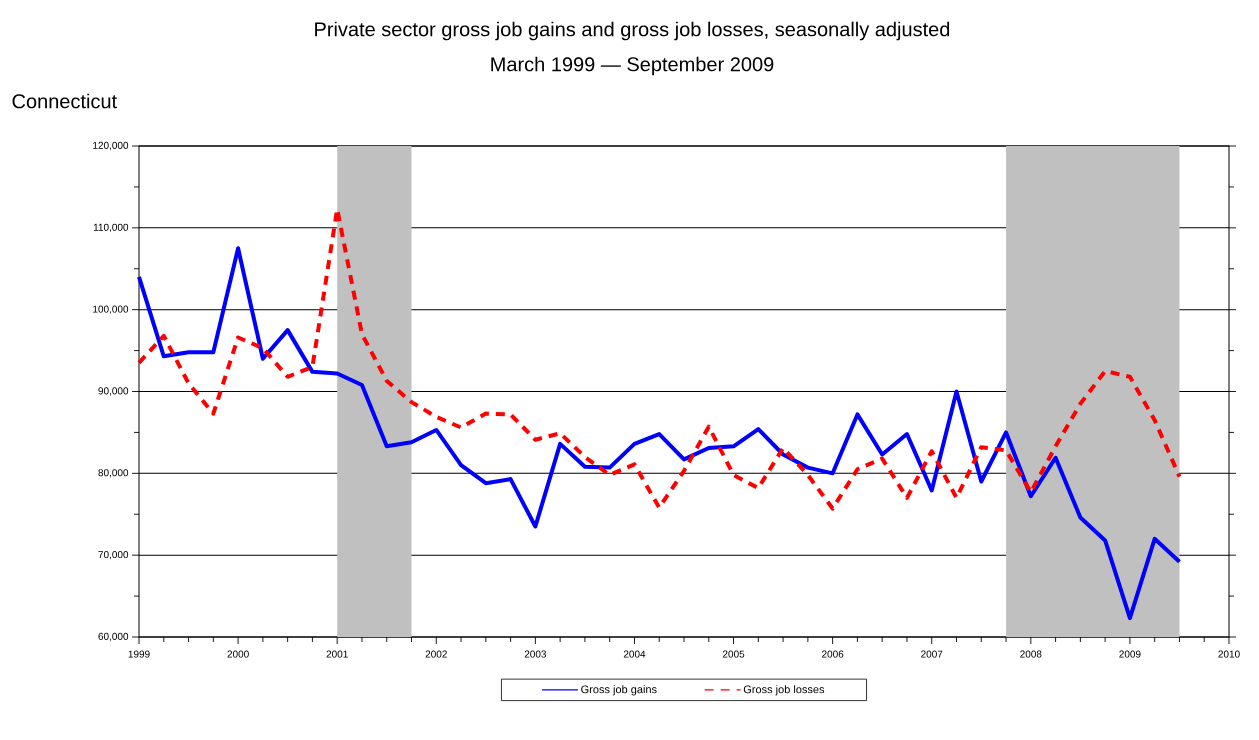 Image resolution: width=1259 pixels, height=740 pixels. Describe the element at coordinates (932, 654) in the screenshot. I see `x-tick-label: 2007` at that location.